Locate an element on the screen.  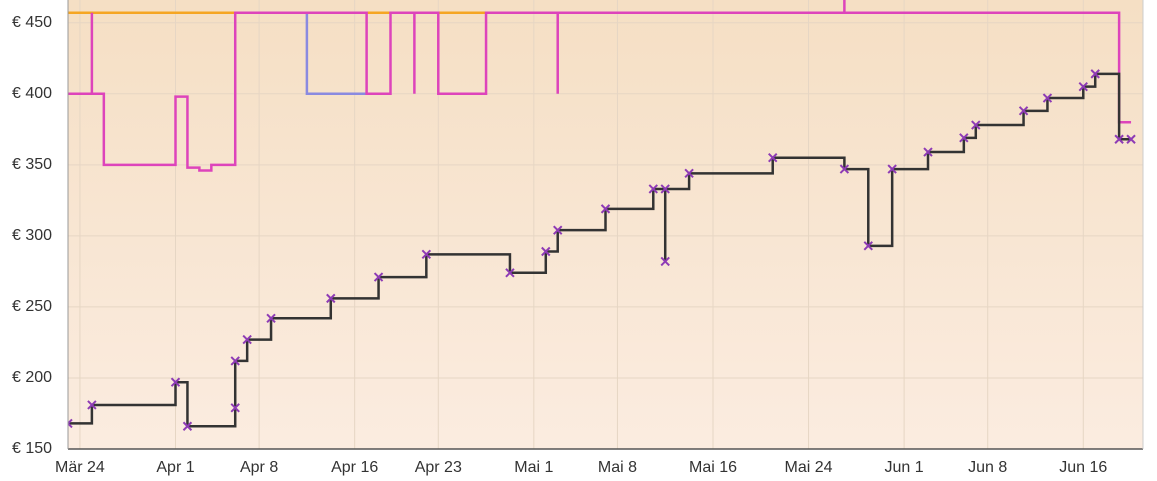
y-tick-label: € 350 is located at coordinates (32, 164).